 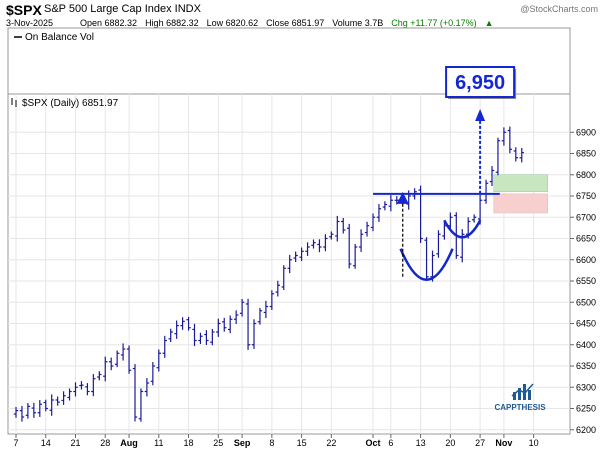 I want to click on x-tick-label: 8, so click(x=271, y=443).